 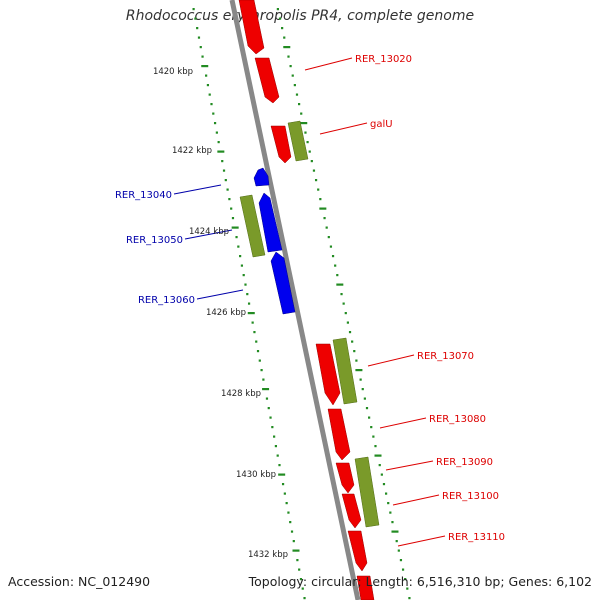 I want to click on gene-label: RER_13070, so click(x=445, y=356).